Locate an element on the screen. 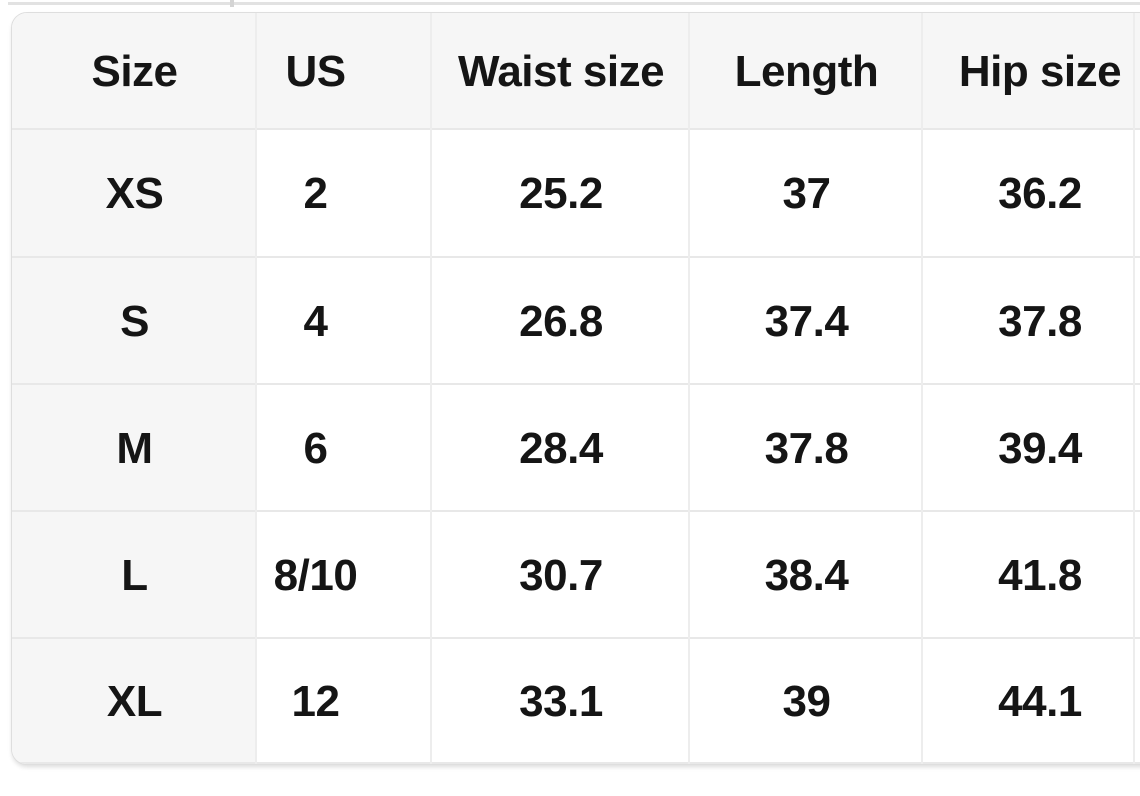  cell-s-waist: 26.8 is located at coordinates (561, 321).